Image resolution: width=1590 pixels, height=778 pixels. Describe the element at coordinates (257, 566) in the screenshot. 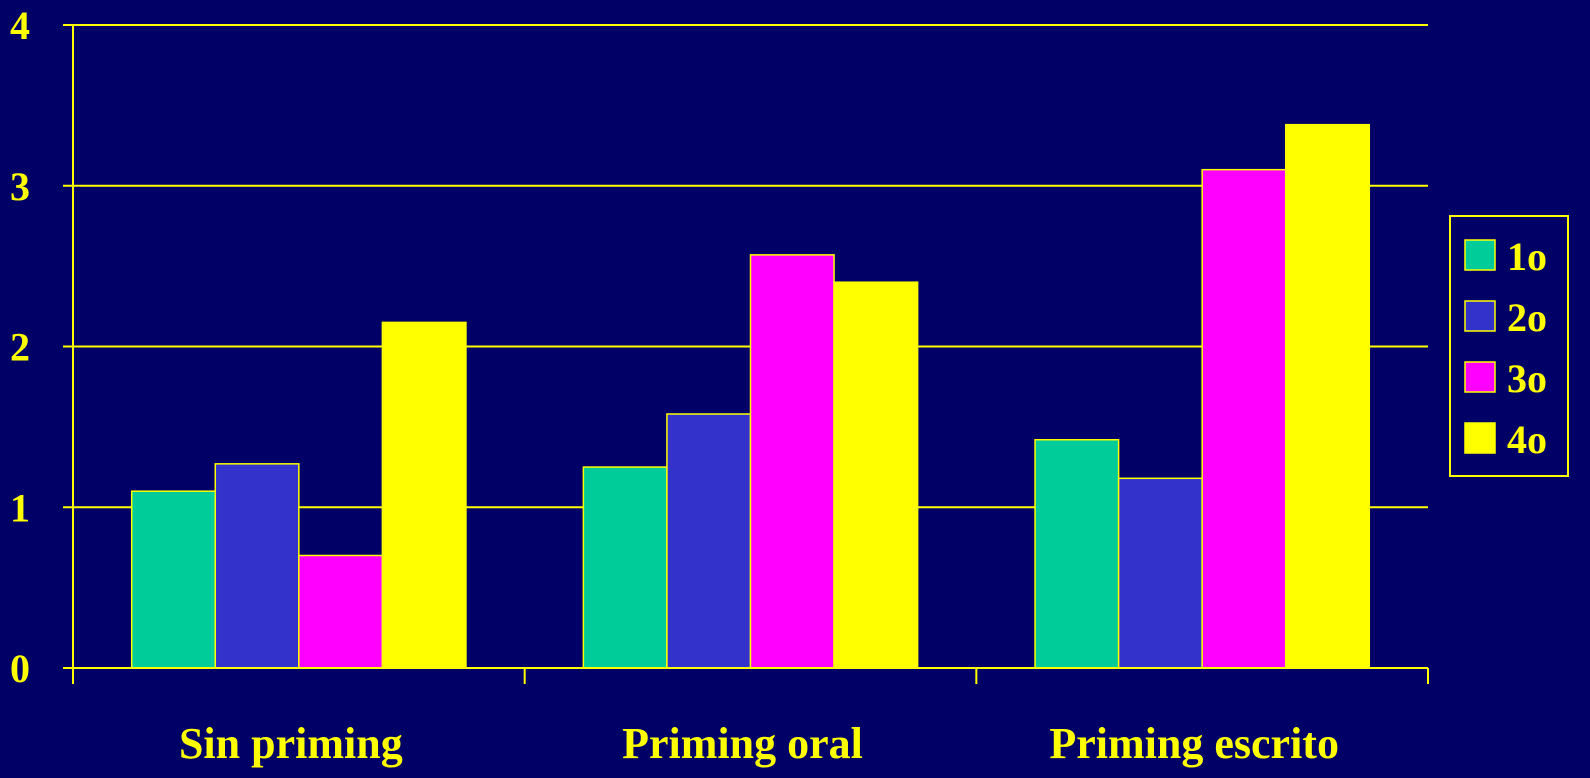

I see `bar-2o-sin-priming` at that location.